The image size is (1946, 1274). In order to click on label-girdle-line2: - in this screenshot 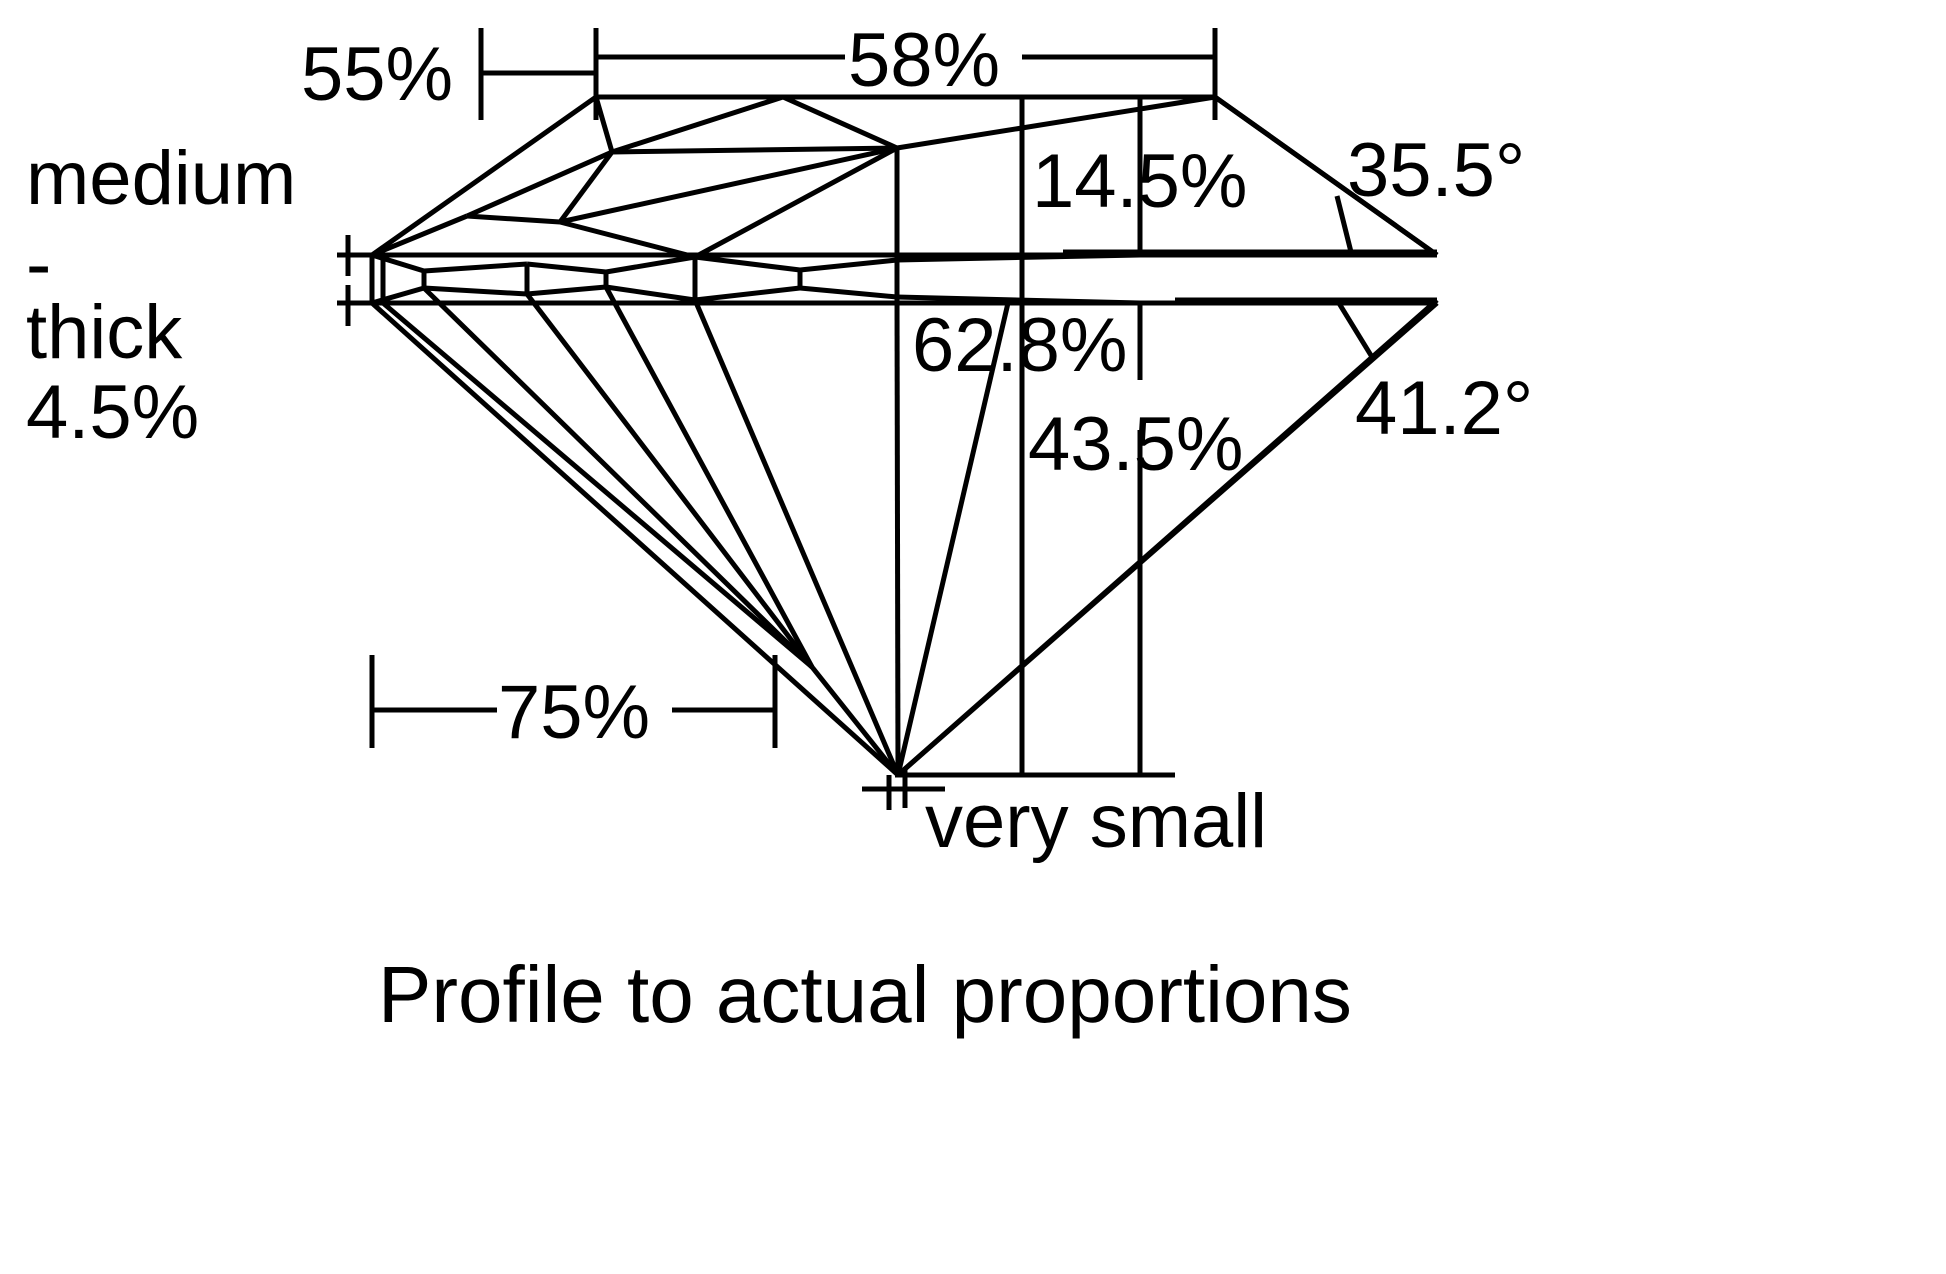, I will do `click(38, 264)`.